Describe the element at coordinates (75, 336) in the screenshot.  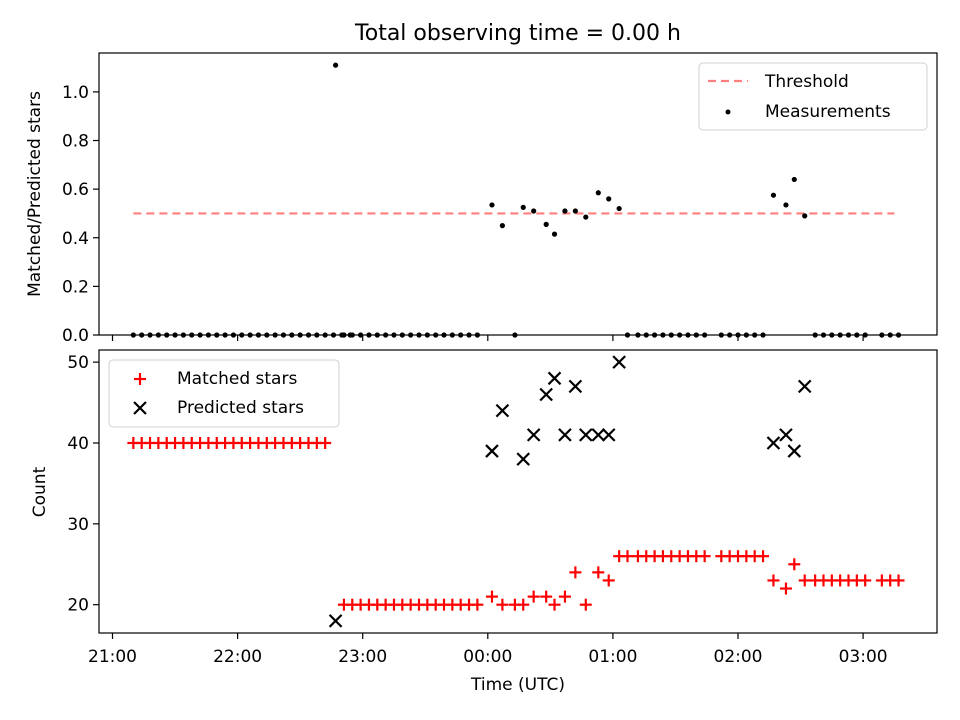
I see `y-tick-label: 0.0` at that location.